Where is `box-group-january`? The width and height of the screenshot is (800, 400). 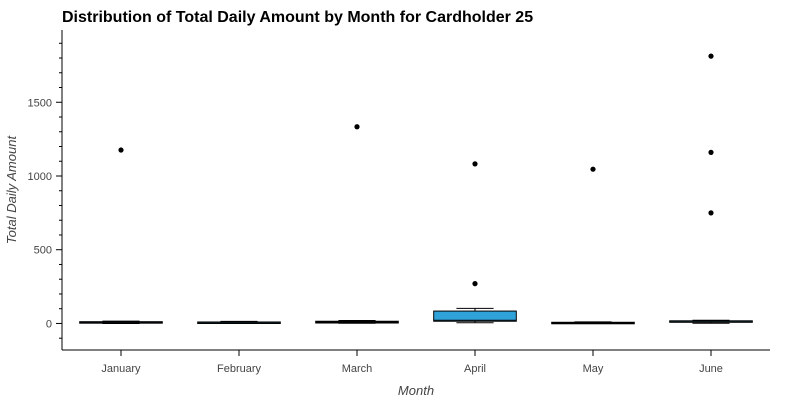 box-group-january is located at coordinates (121, 235).